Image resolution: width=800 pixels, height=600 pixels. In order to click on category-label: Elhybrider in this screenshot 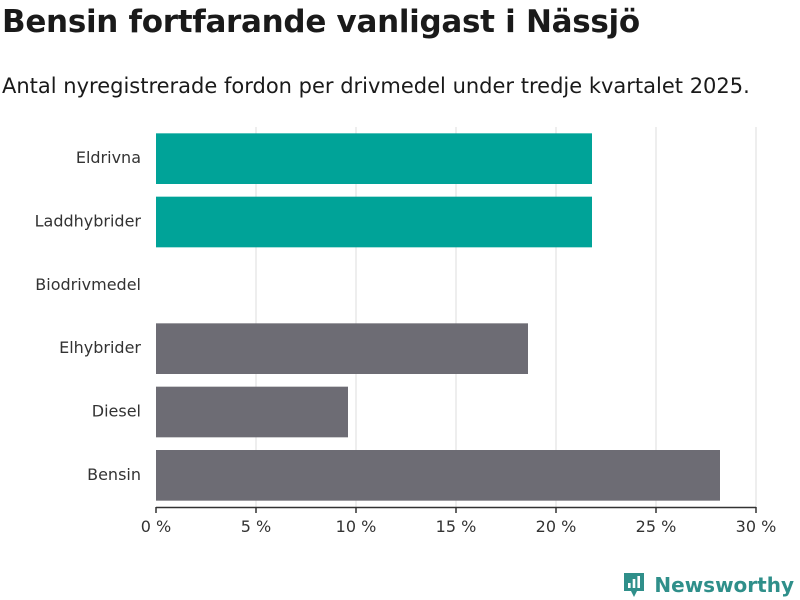, I will do `click(100, 347)`.